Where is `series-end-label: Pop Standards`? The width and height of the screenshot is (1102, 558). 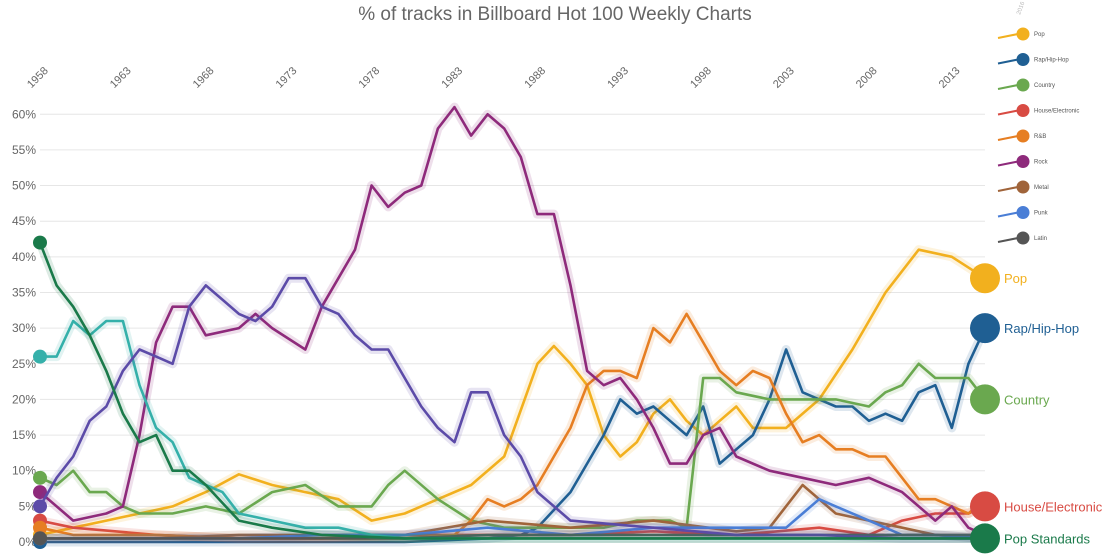
series-end-label: Pop Standards is located at coordinates (1047, 538).